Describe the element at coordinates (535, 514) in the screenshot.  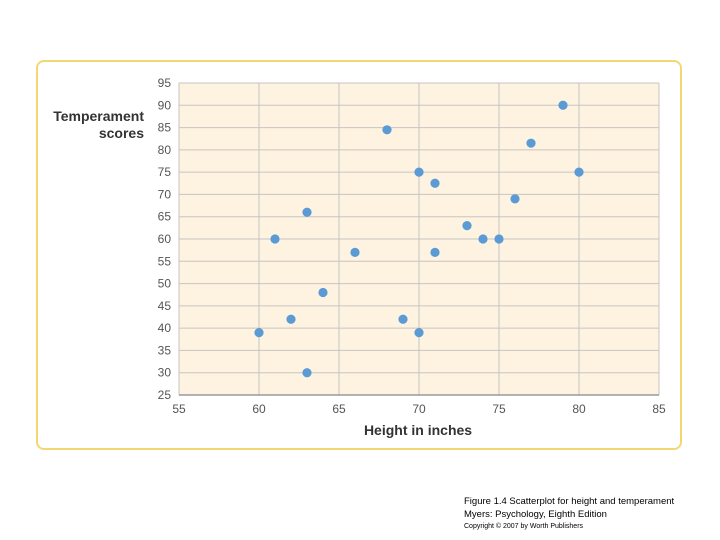
I see `caption-line-2: Myers: Psychology, Eighth Edition` at that location.